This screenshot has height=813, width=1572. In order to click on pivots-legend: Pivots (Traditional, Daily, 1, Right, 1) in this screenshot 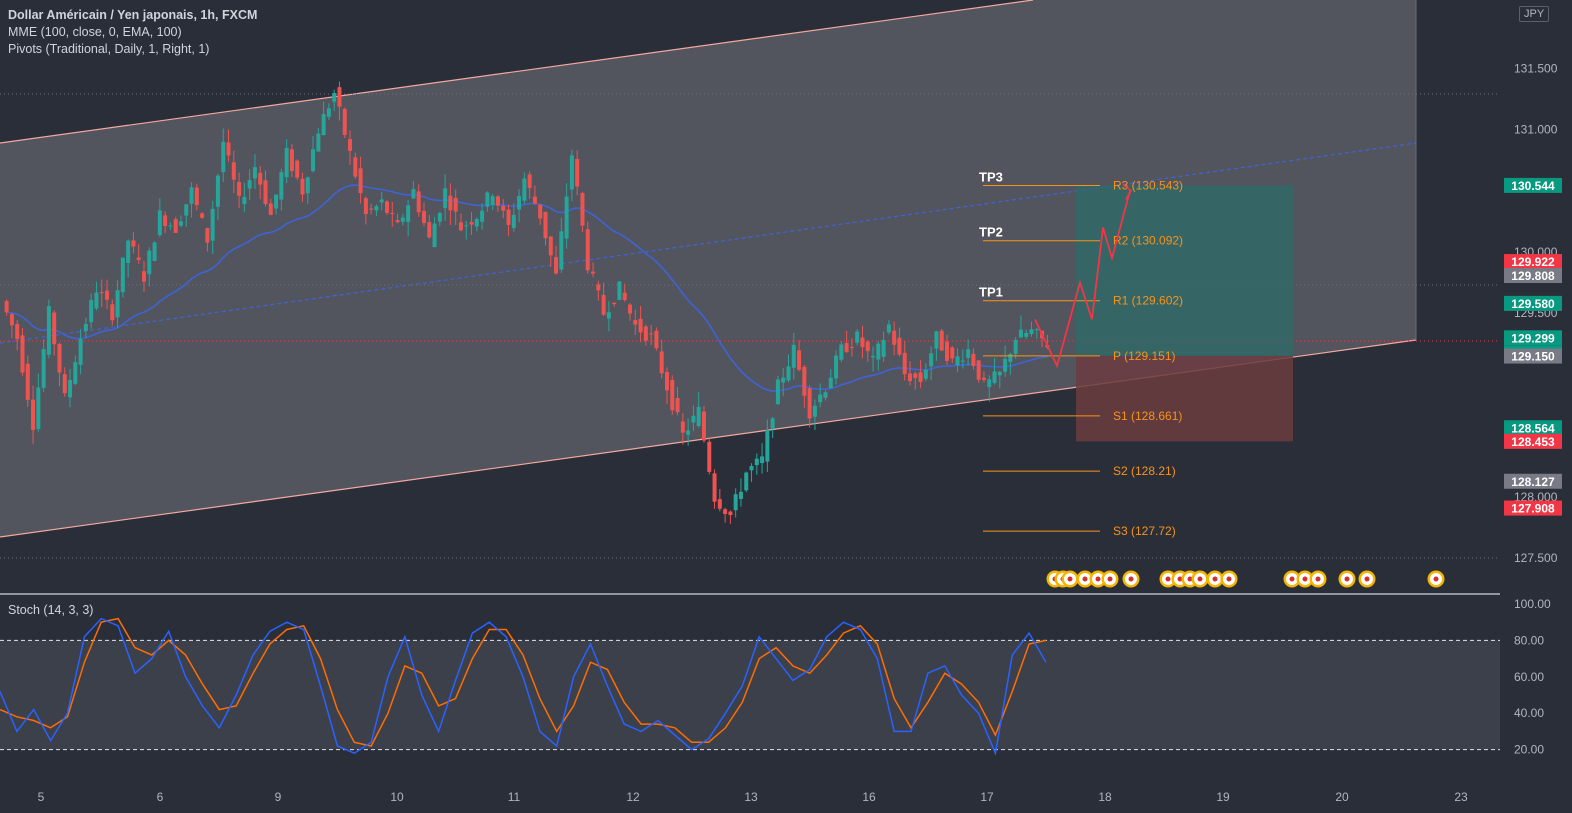, I will do `click(109, 49)`.